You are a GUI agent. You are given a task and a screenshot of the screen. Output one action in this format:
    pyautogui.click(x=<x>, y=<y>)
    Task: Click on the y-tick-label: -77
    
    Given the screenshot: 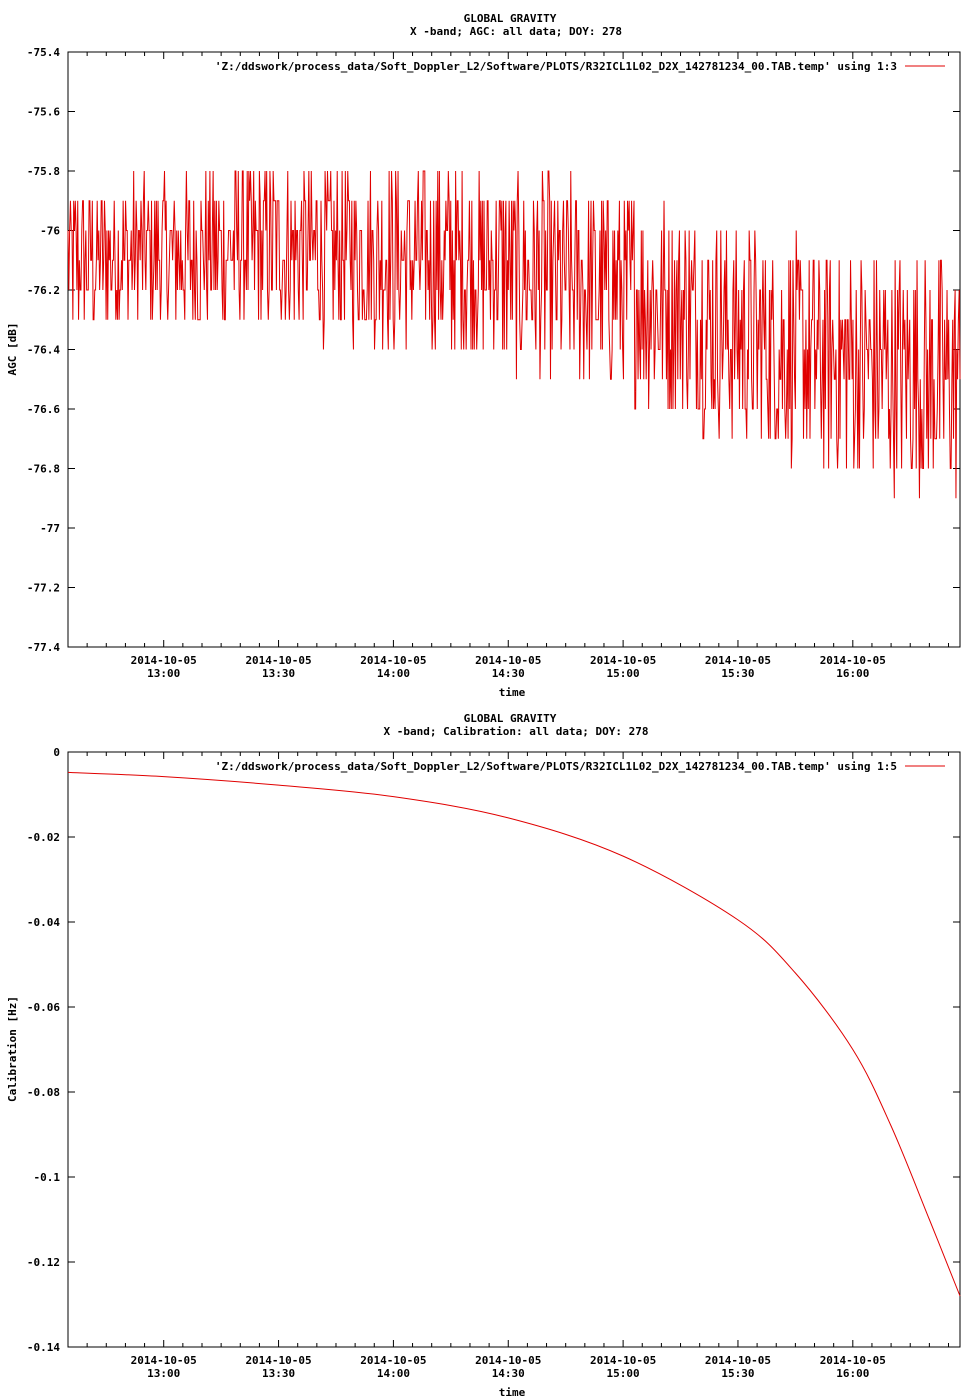 What is the action you would take?
    pyautogui.click(x=50, y=528)
    